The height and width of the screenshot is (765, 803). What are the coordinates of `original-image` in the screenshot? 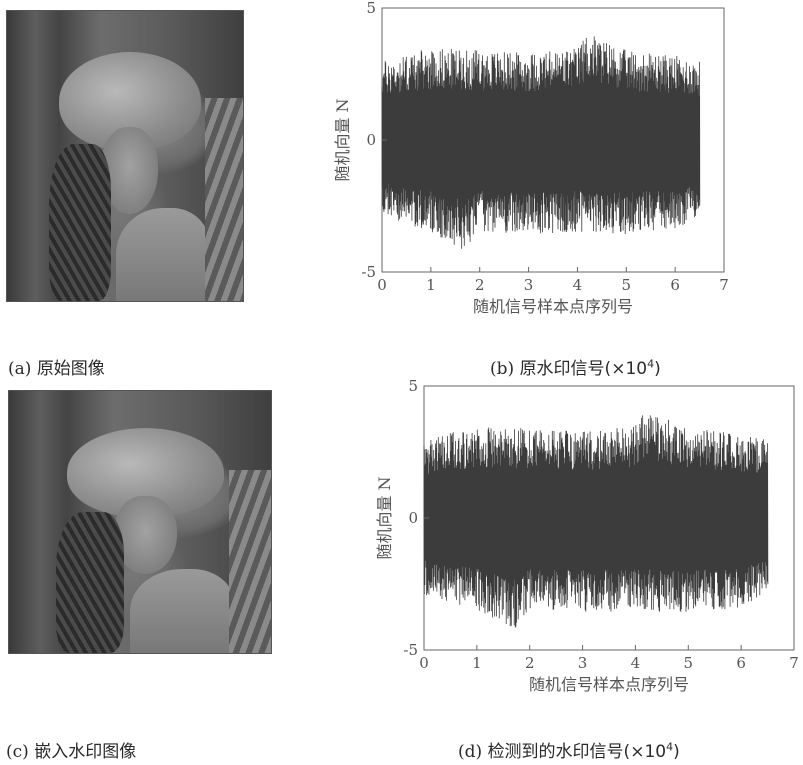 It's located at (125, 156).